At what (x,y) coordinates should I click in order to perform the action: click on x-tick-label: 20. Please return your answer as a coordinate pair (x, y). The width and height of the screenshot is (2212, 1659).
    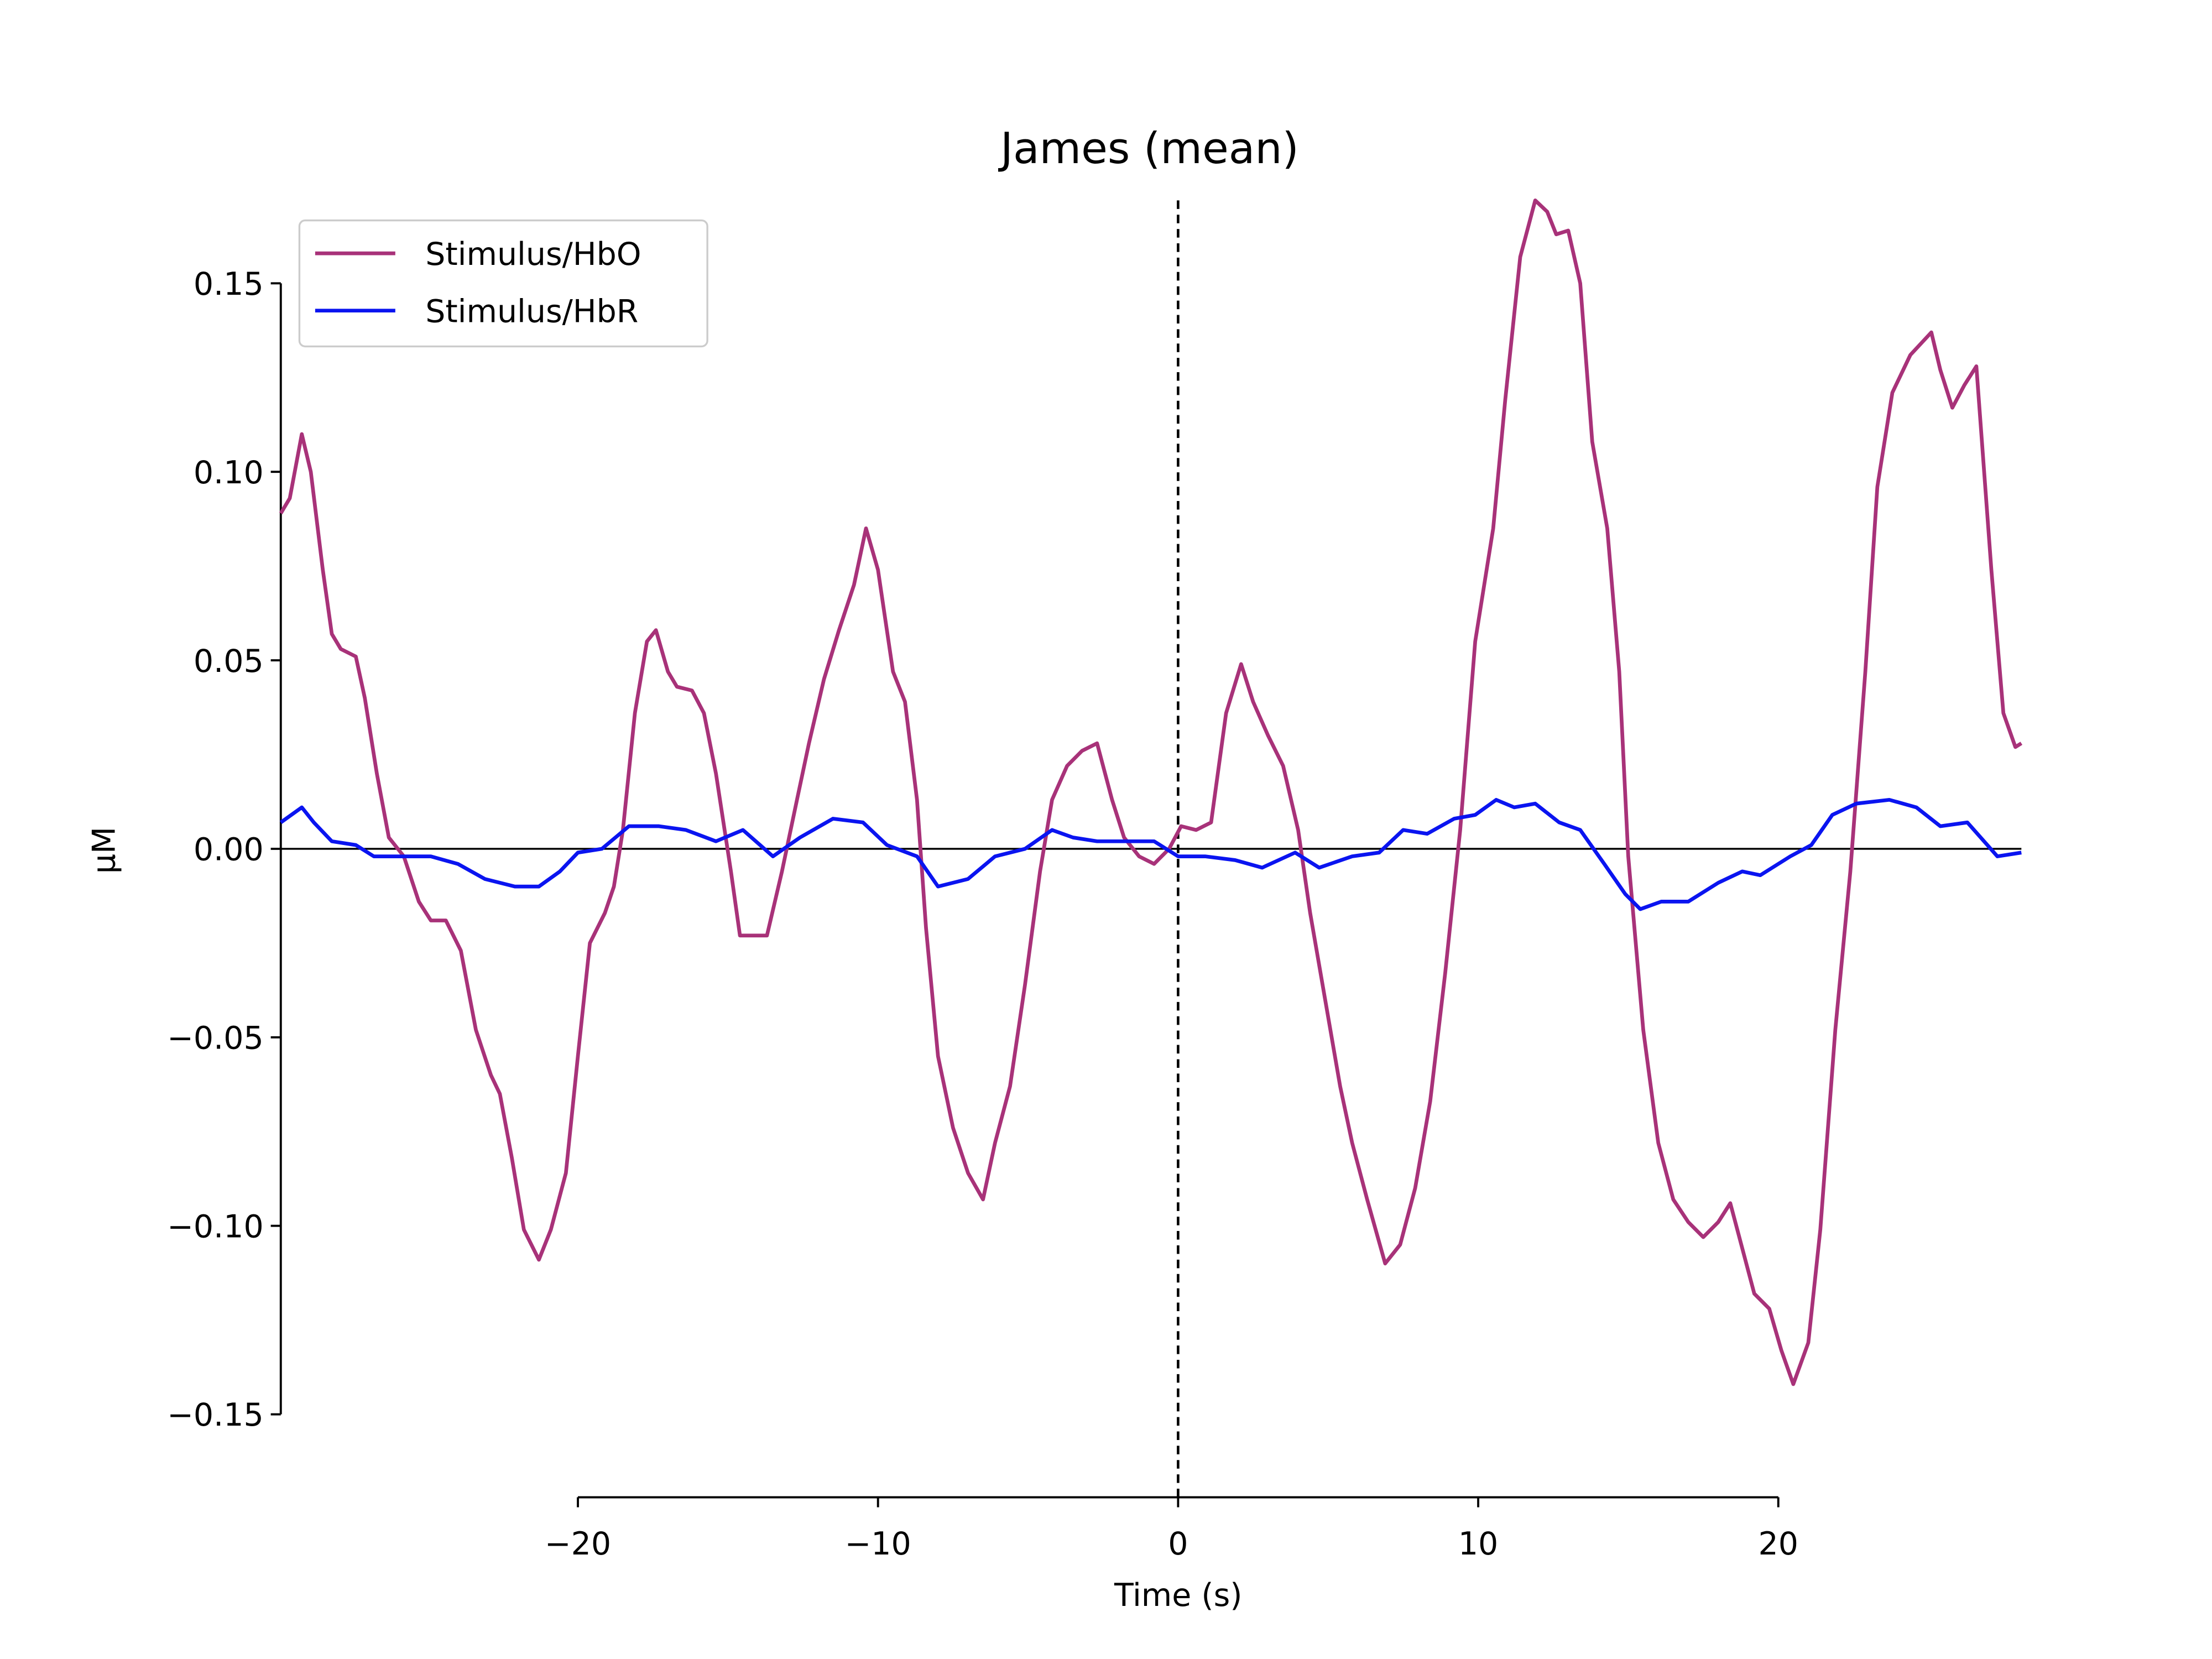
    Looking at the image, I should click on (1779, 1544).